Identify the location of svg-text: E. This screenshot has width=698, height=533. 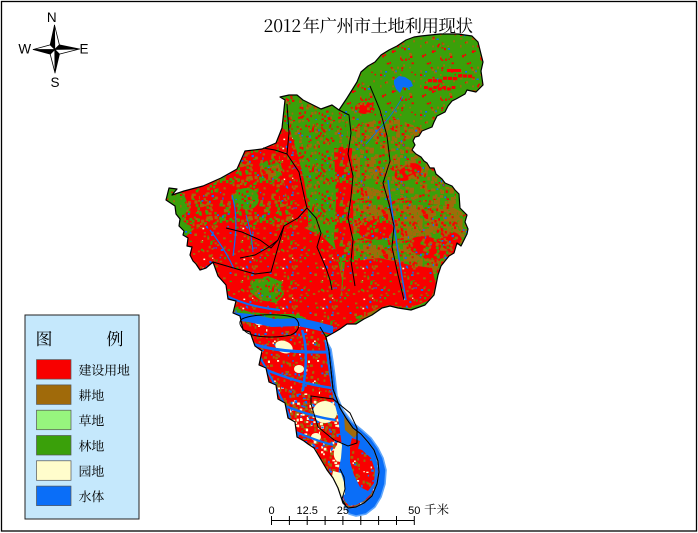
(83, 49).